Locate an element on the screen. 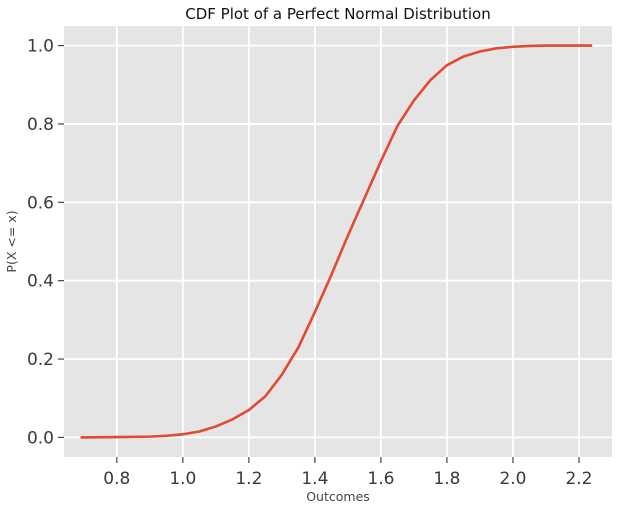 This screenshot has height=510, width=628. y-tick-label: 1.0 is located at coordinates (40, 47).